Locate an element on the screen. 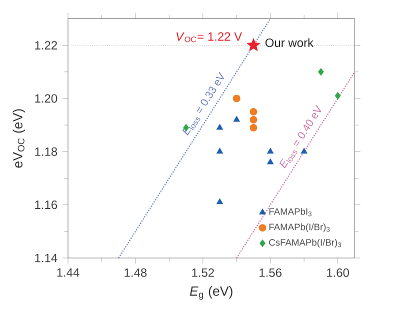  x-tick-label: 1.52 is located at coordinates (203, 272).